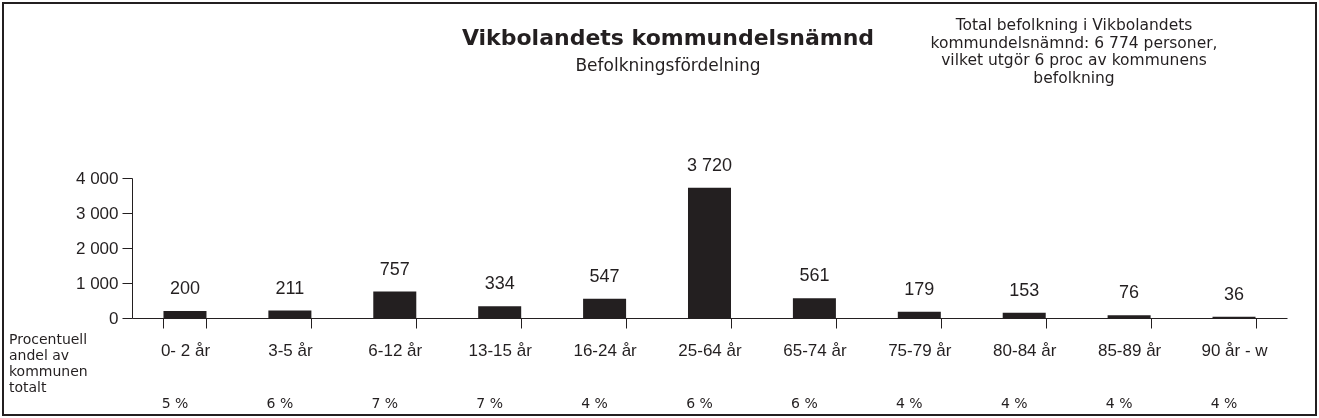 The width and height of the screenshot is (1319, 418). I want to click on x-tick-label: 6-12 år, so click(395, 350).